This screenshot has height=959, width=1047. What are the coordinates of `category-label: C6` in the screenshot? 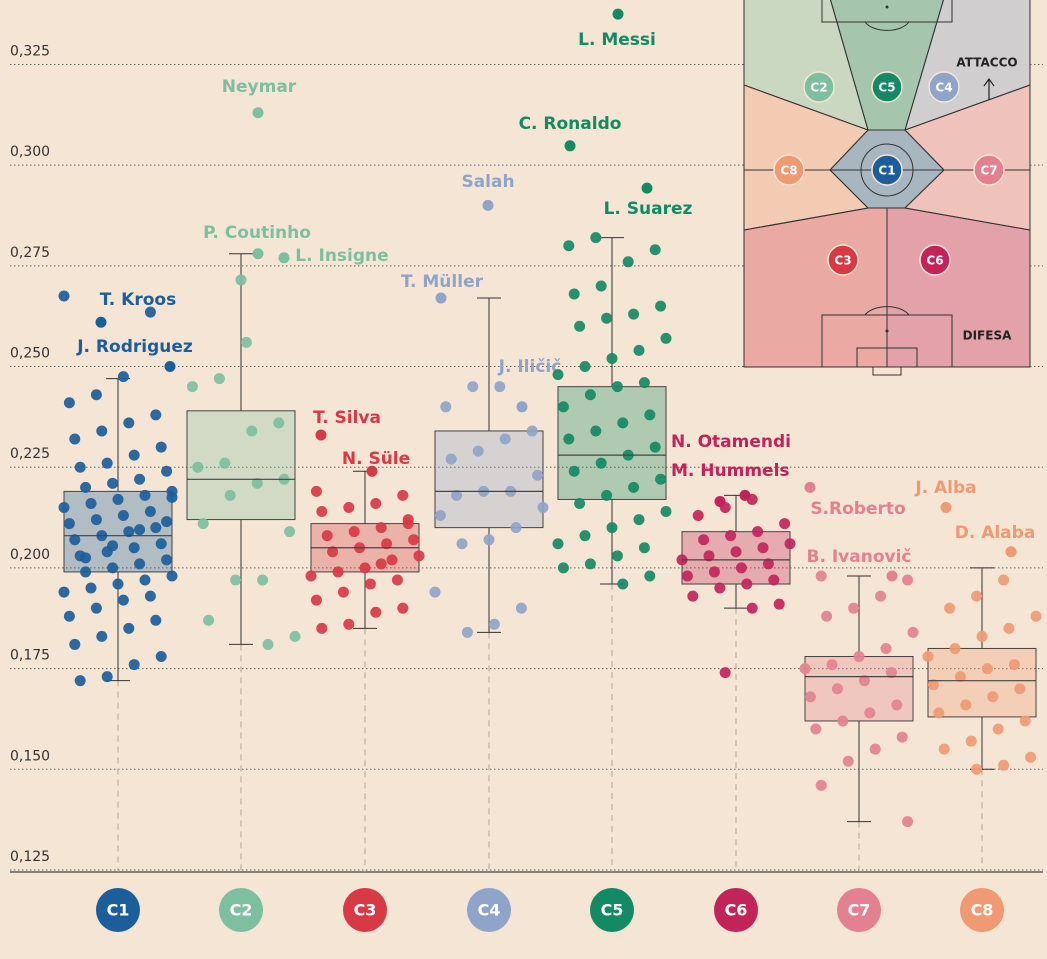 It's located at (736, 910).